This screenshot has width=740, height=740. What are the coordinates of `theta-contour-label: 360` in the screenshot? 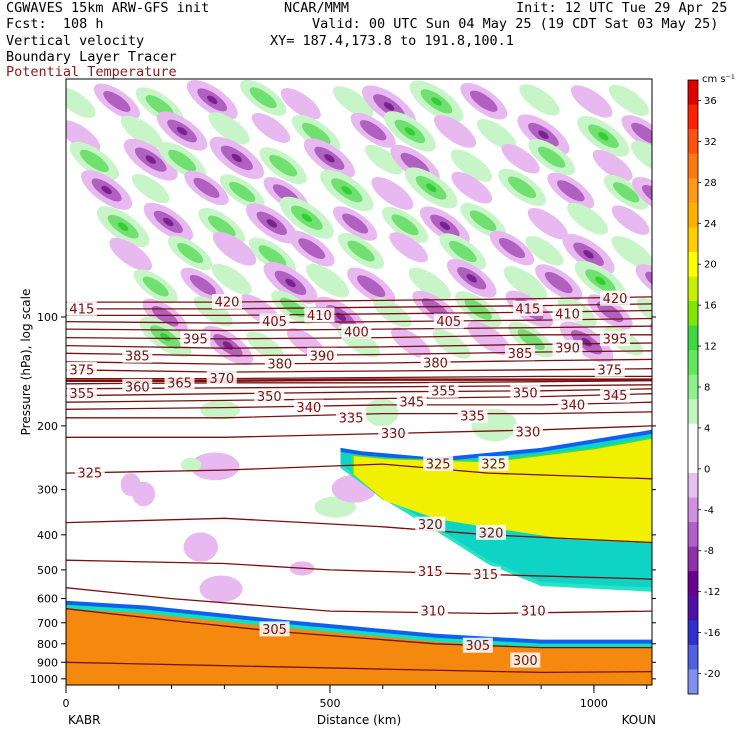 It's located at (137, 386).